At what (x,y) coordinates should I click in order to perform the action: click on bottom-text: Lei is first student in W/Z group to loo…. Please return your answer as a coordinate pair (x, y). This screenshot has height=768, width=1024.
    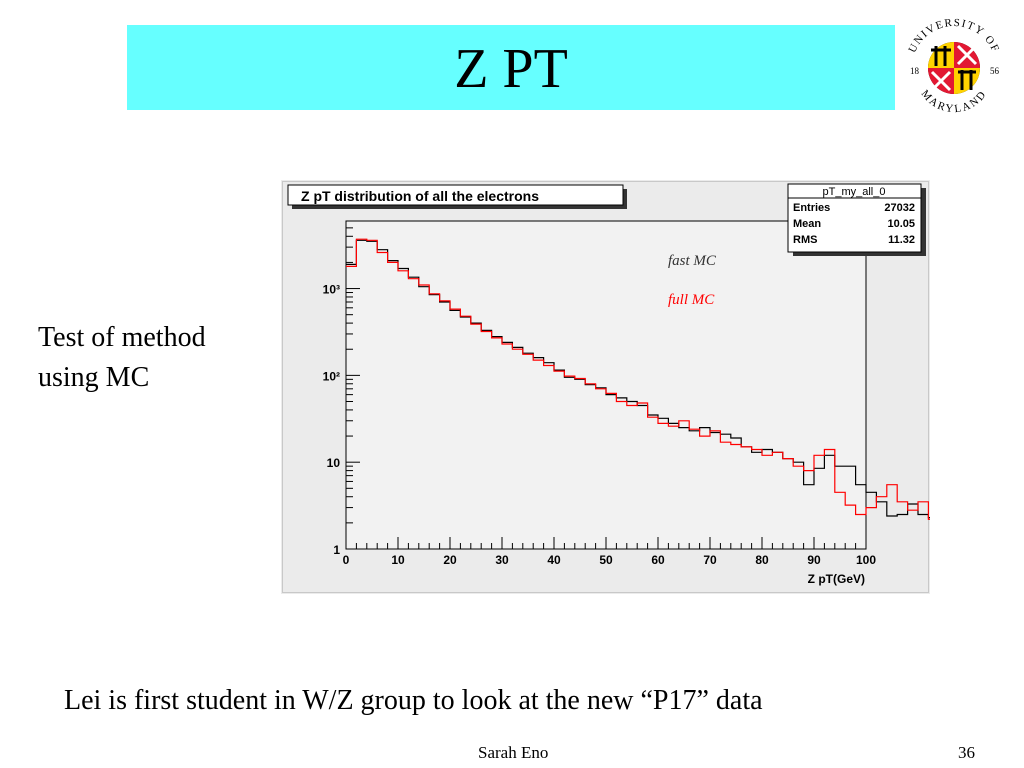
    Looking at the image, I should click on (413, 700).